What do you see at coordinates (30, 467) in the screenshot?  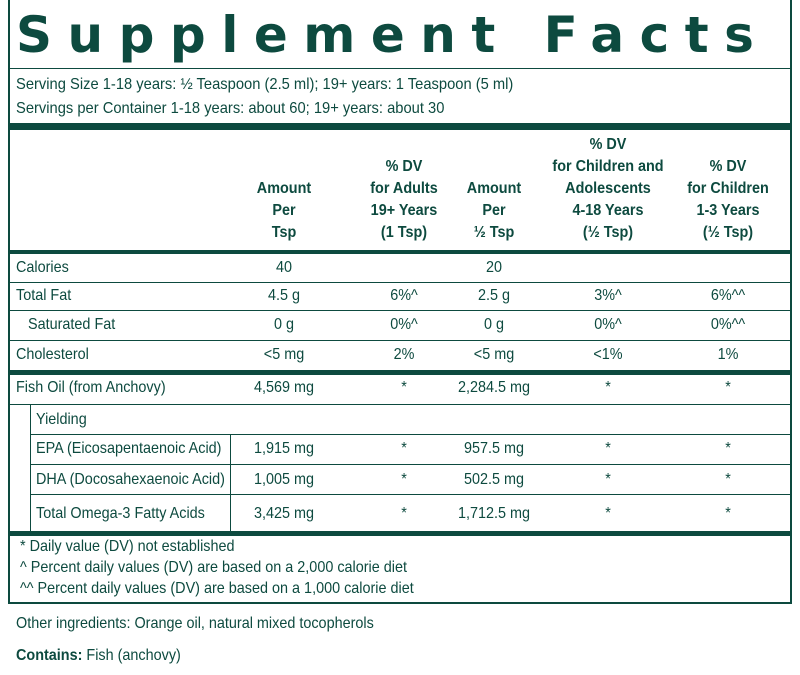 I see `yielding-group-divider` at bounding box center [30, 467].